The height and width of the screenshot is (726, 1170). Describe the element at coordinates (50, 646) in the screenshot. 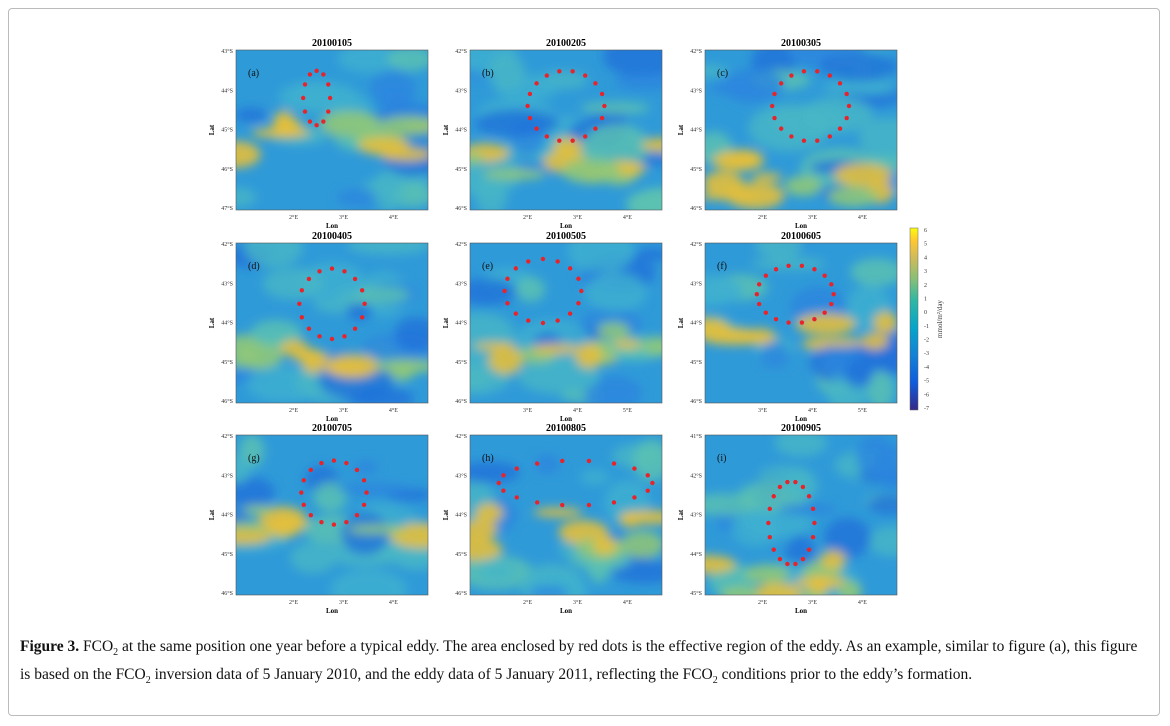

I see `caption-label: Figure 3.` at that location.